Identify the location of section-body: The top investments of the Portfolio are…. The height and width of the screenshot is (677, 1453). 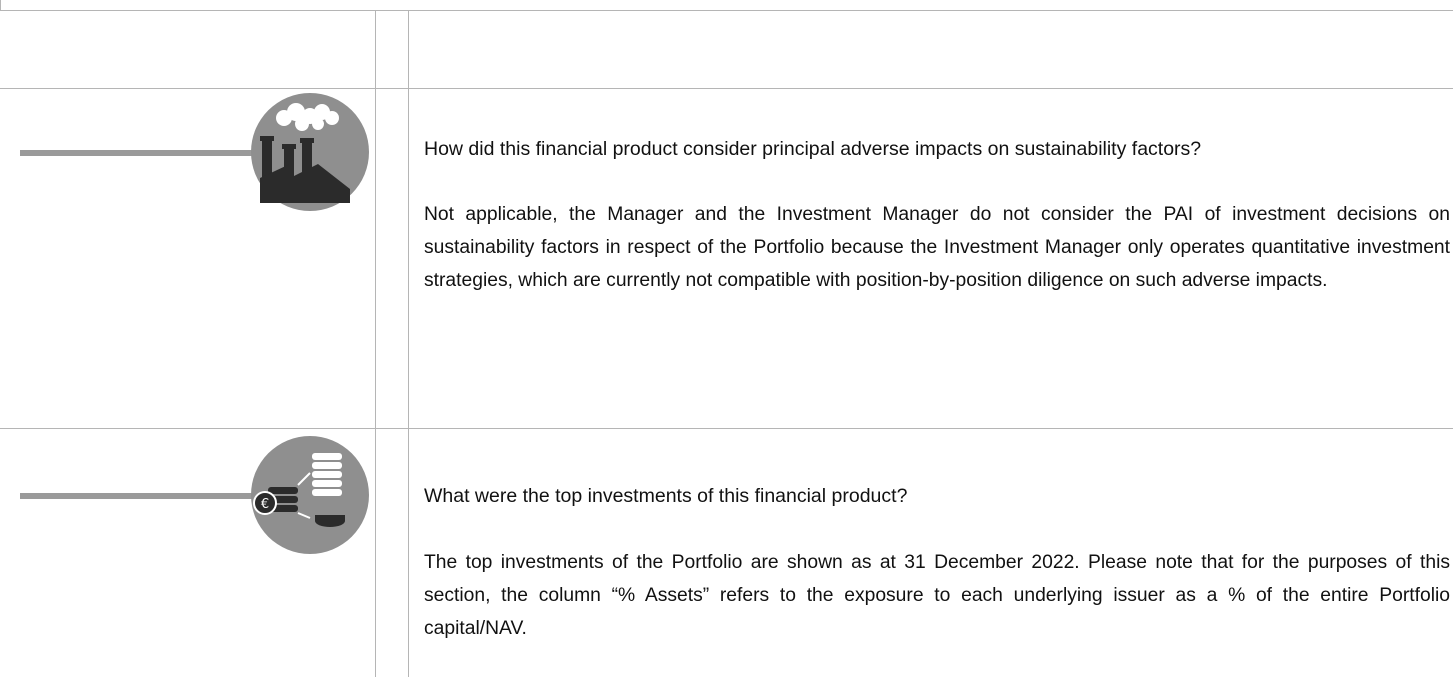
(937, 595).